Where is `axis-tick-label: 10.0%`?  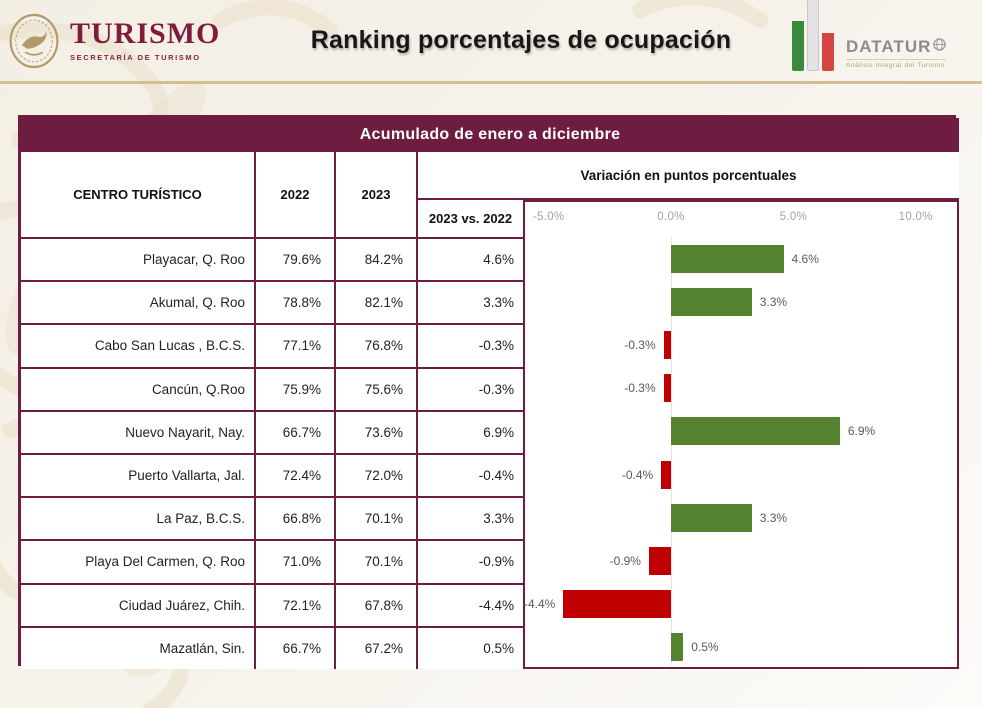
axis-tick-label: 10.0% is located at coordinates (915, 217).